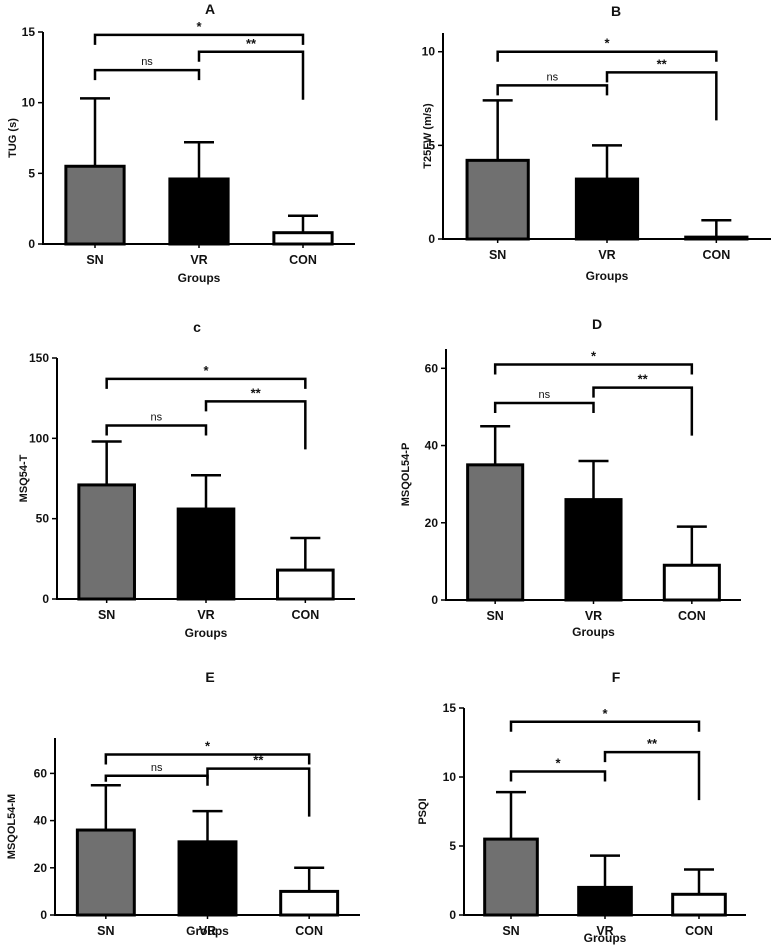 Image resolution: width=771 pixels, height=945 pixels. What do you see at coordinates (13, 138) in the screenshot?
I see `y-axis-label: TUG (s)` at bounding box center [13, 138].